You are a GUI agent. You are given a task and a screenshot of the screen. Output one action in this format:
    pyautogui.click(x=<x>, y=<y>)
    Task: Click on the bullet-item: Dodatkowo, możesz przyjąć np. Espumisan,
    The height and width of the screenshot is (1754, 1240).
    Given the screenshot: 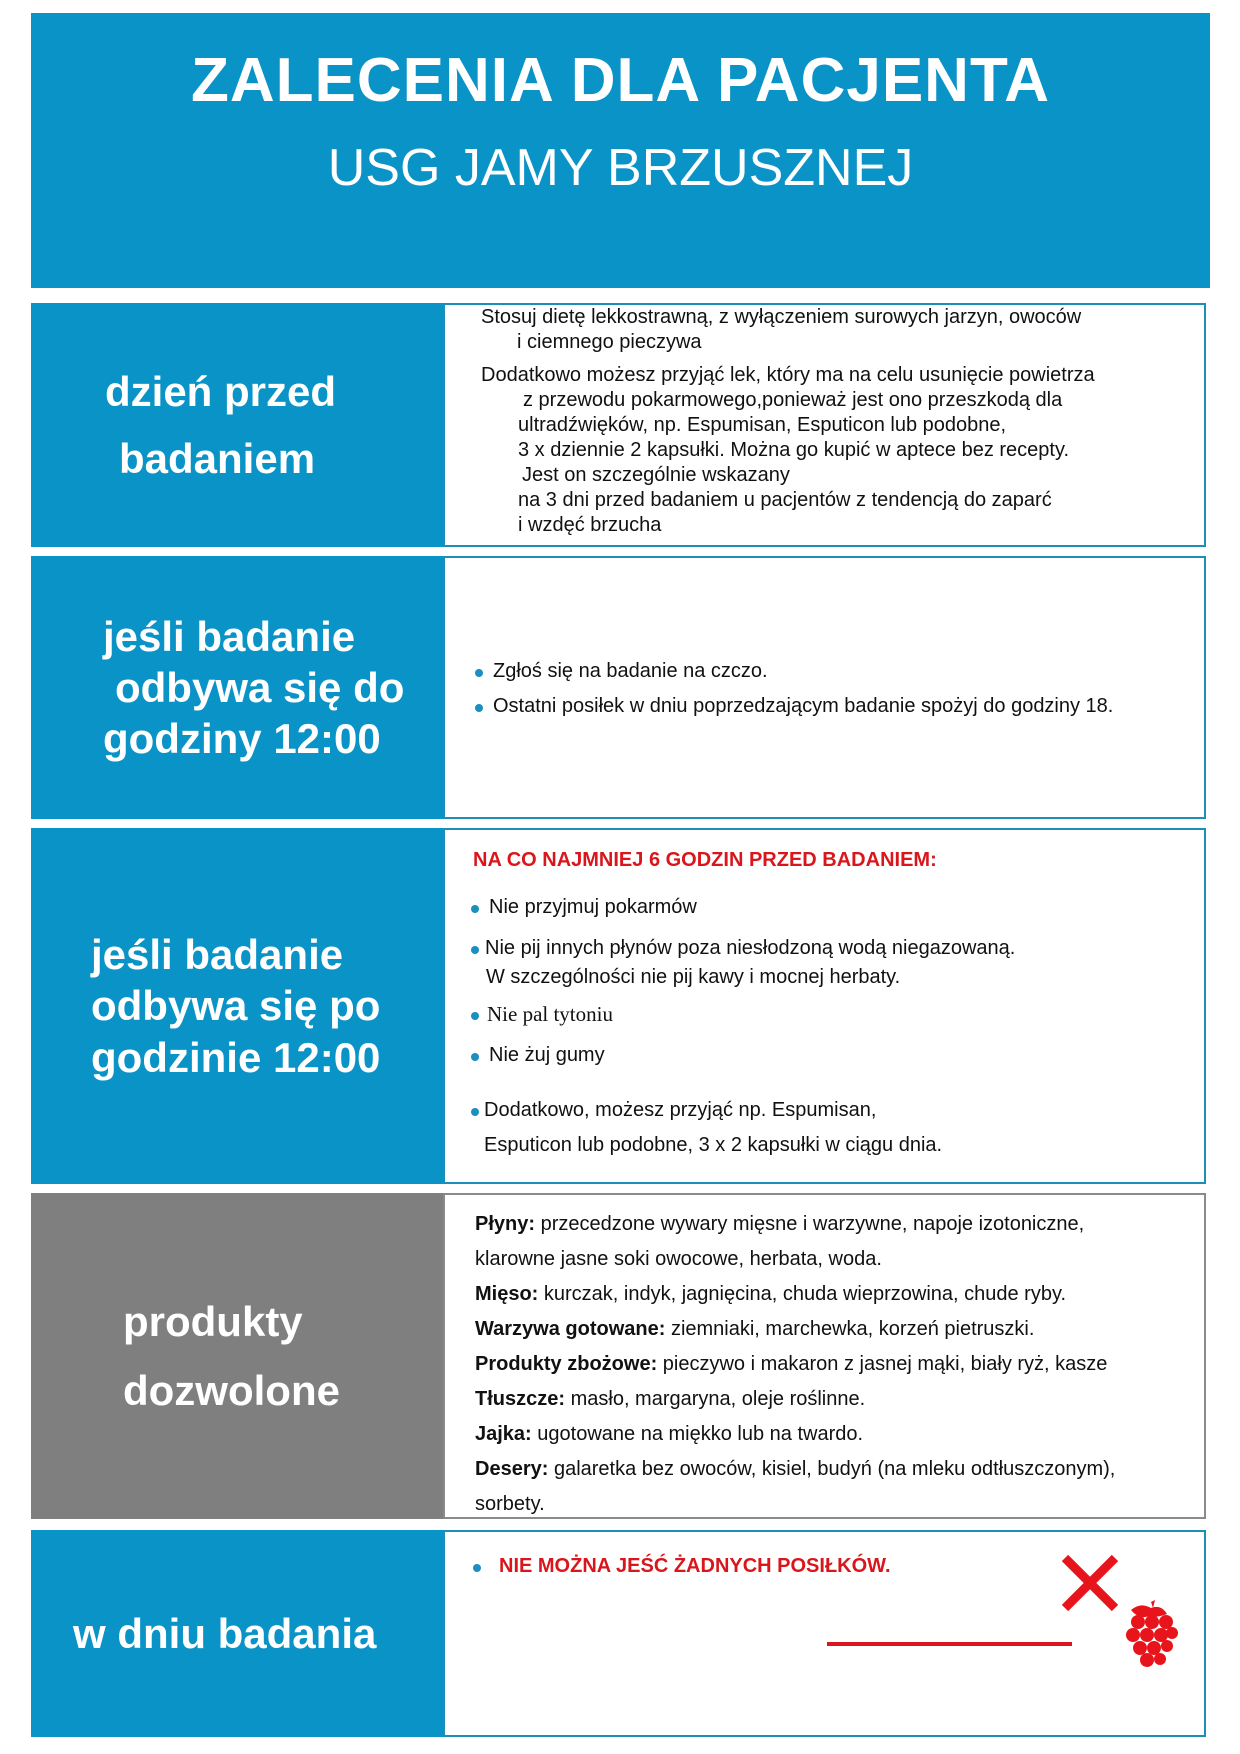 What is the action you would take?
    pyautogui.click(x=835, y=1110)
    